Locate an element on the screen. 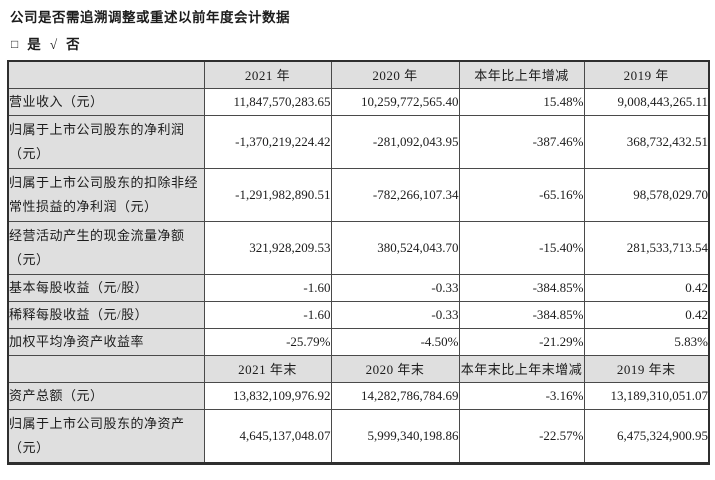 The width and height of the screenshot is (715, 480). row-label: 稀释每股收益（元/股） is located at coordinates (106, 314).